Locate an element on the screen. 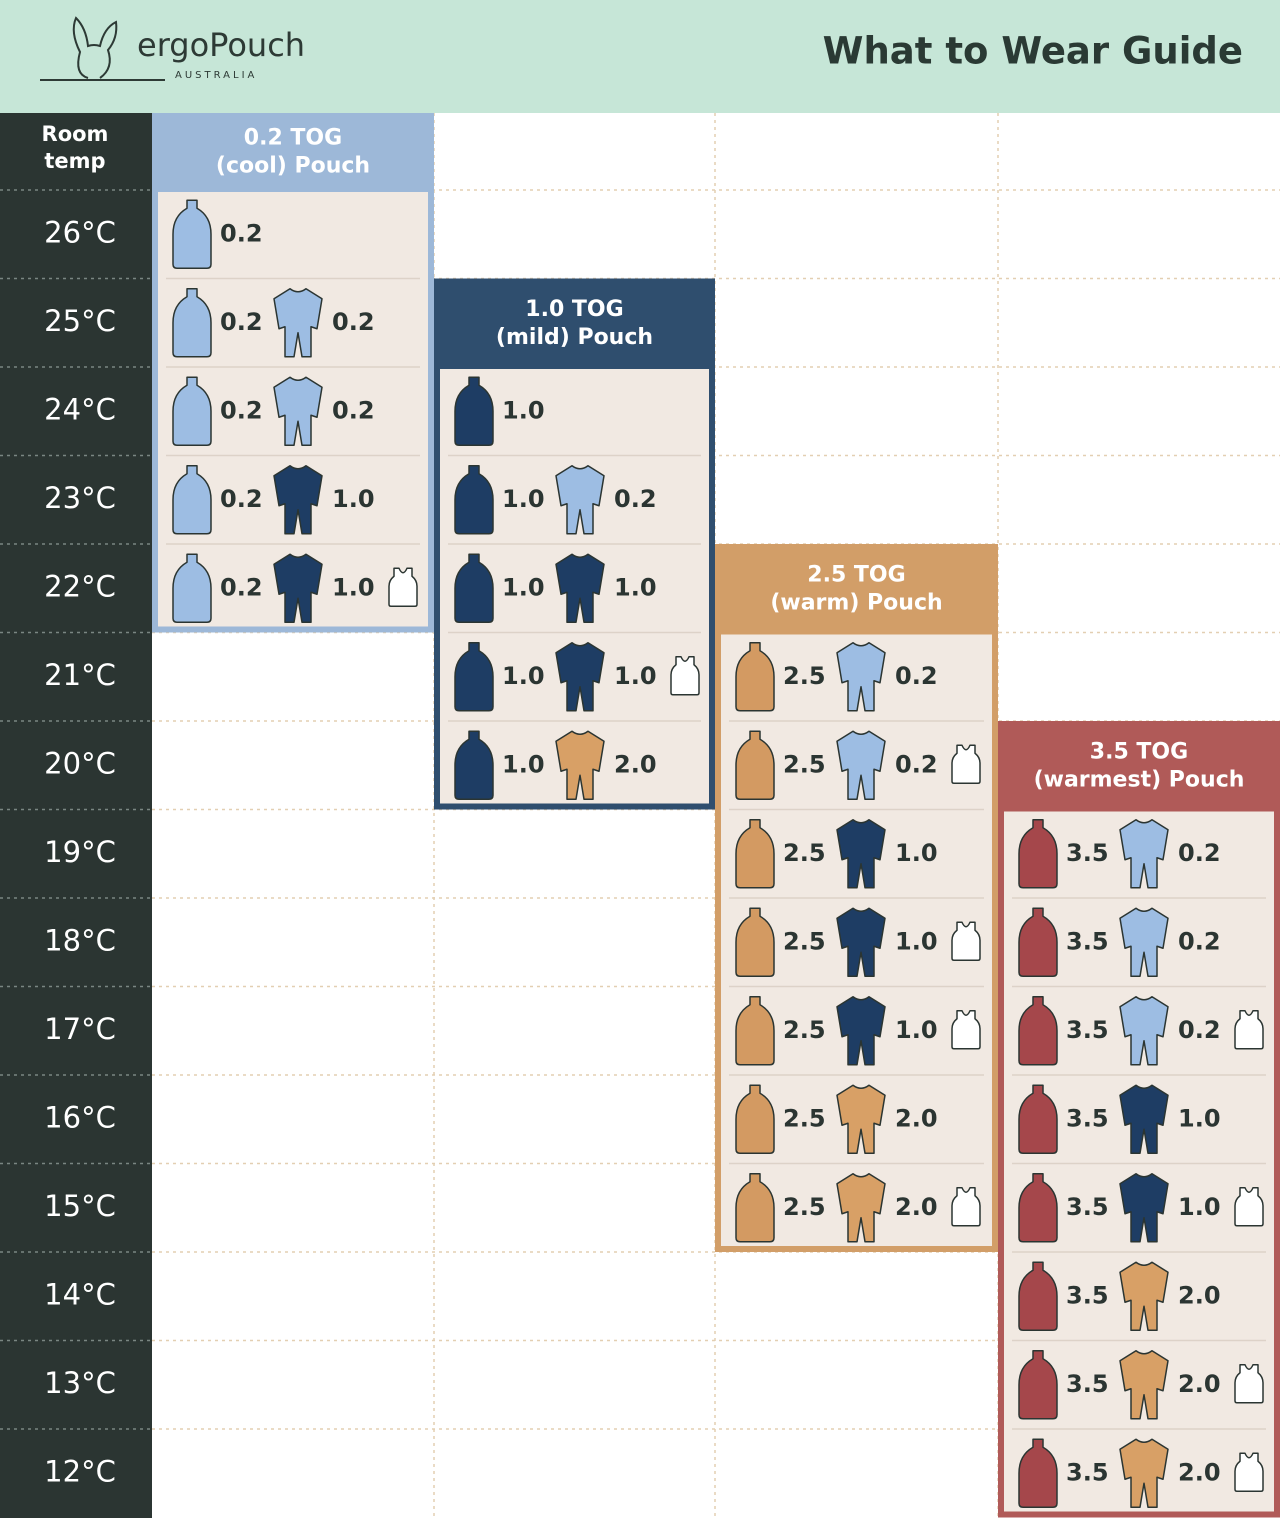 This screenshot has width=1280, height=1518. cell: 0.2 0.2 is located at coordinates (273, 411).